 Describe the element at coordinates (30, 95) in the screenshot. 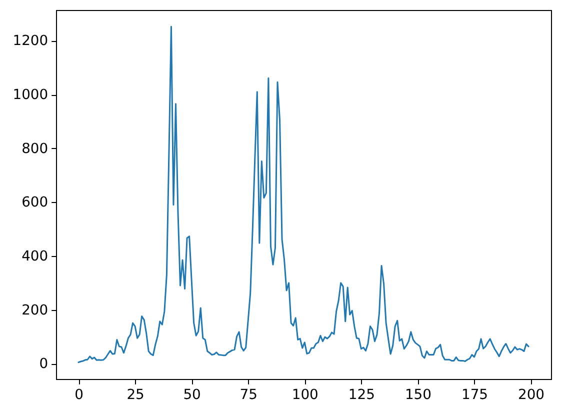

I see `y-tick-label: 1000` at that location.